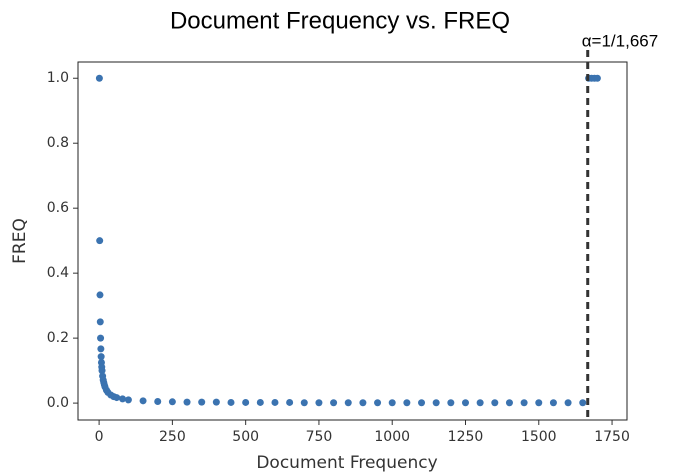 The image size is (681, 472). I want to click on x-tick-label: 500, so click(245, 437).